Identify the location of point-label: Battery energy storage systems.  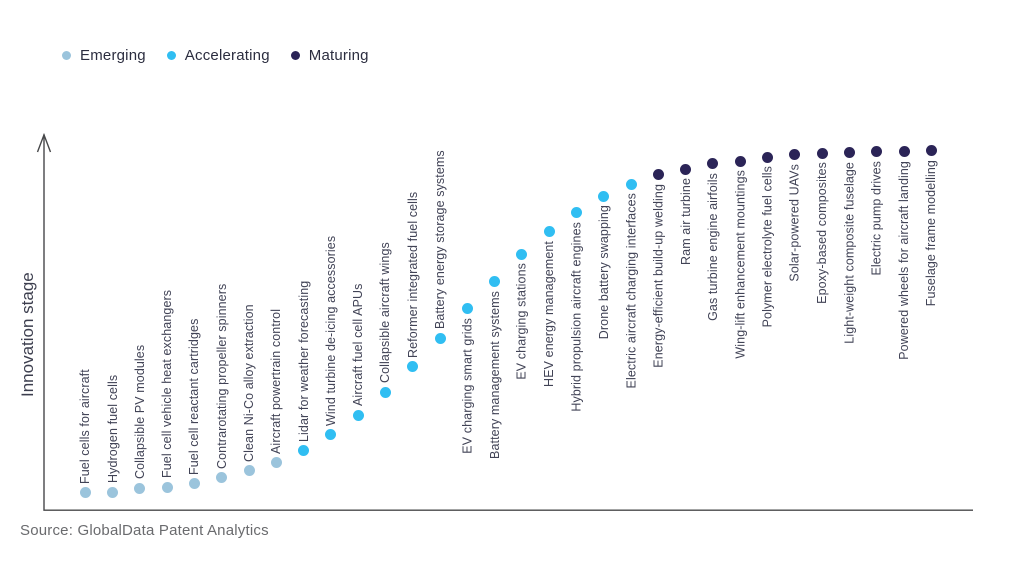
(440, 240).